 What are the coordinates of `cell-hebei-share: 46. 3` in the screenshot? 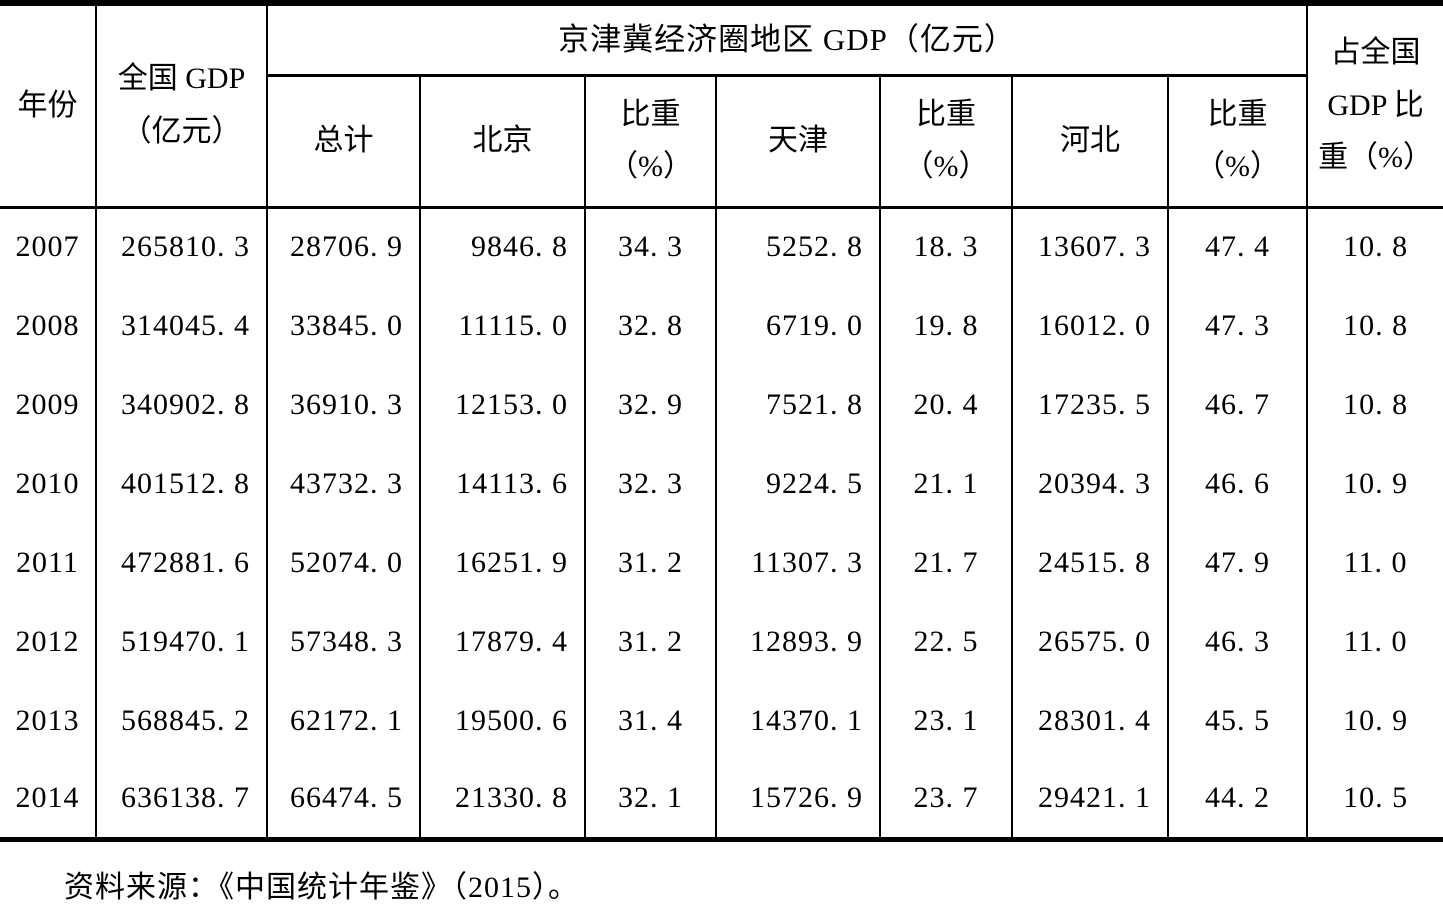 It's located at (1237, 641).